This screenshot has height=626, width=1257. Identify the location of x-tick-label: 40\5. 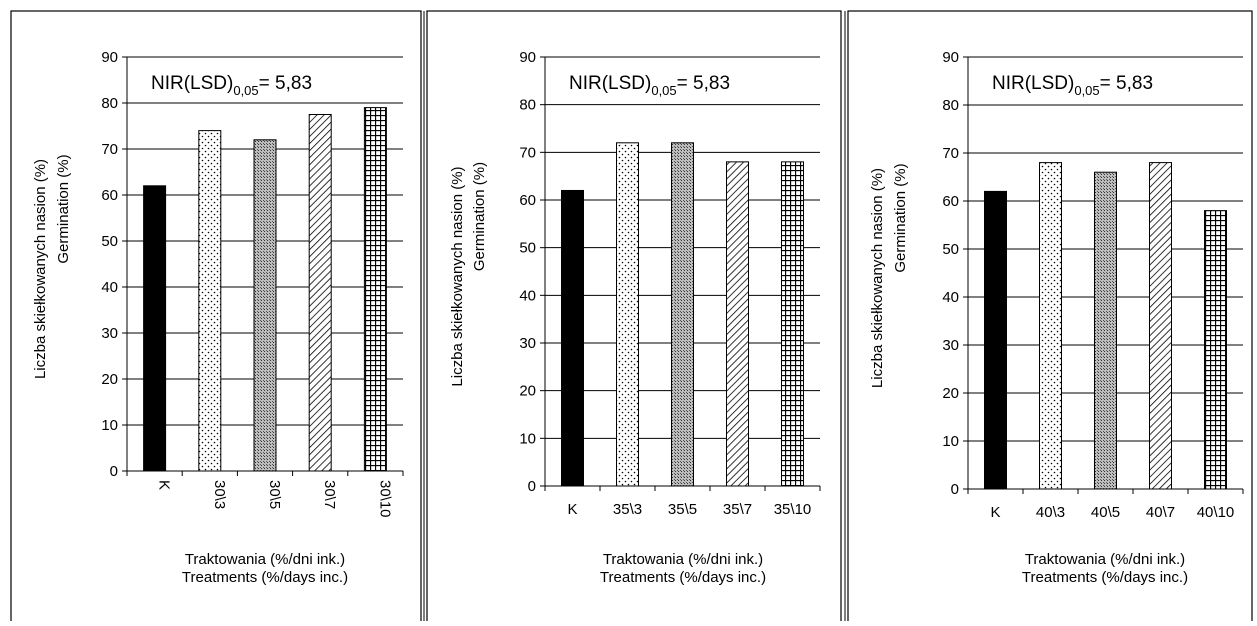
(1105, 512).